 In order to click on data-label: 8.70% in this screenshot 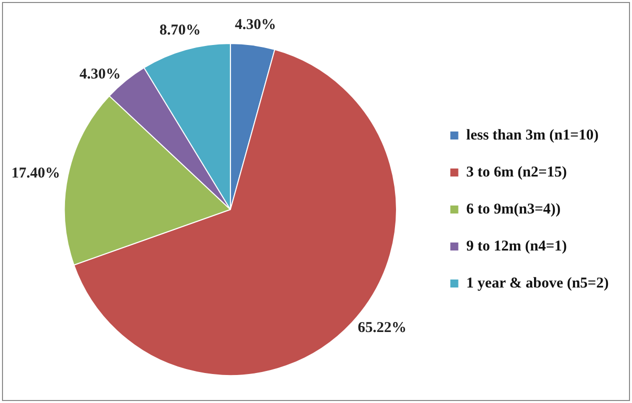, I will do `click(180, 30)`.